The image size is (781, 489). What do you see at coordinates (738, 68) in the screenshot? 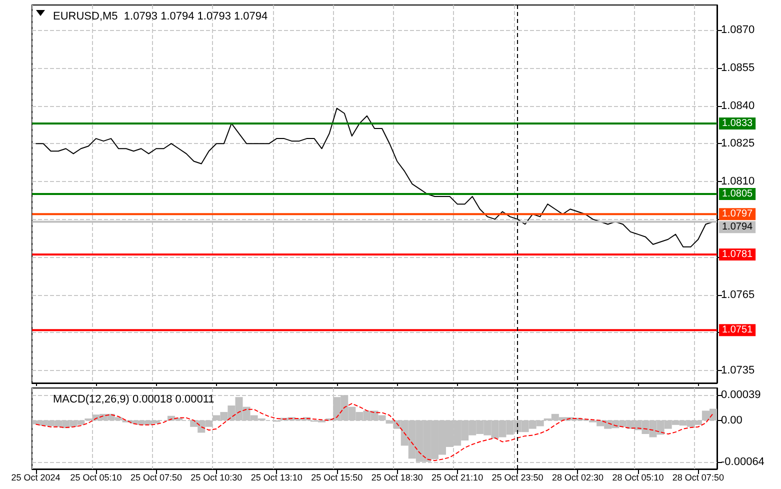
I see `y-tick-label: 1.0855` at bounding box center [738, 68].